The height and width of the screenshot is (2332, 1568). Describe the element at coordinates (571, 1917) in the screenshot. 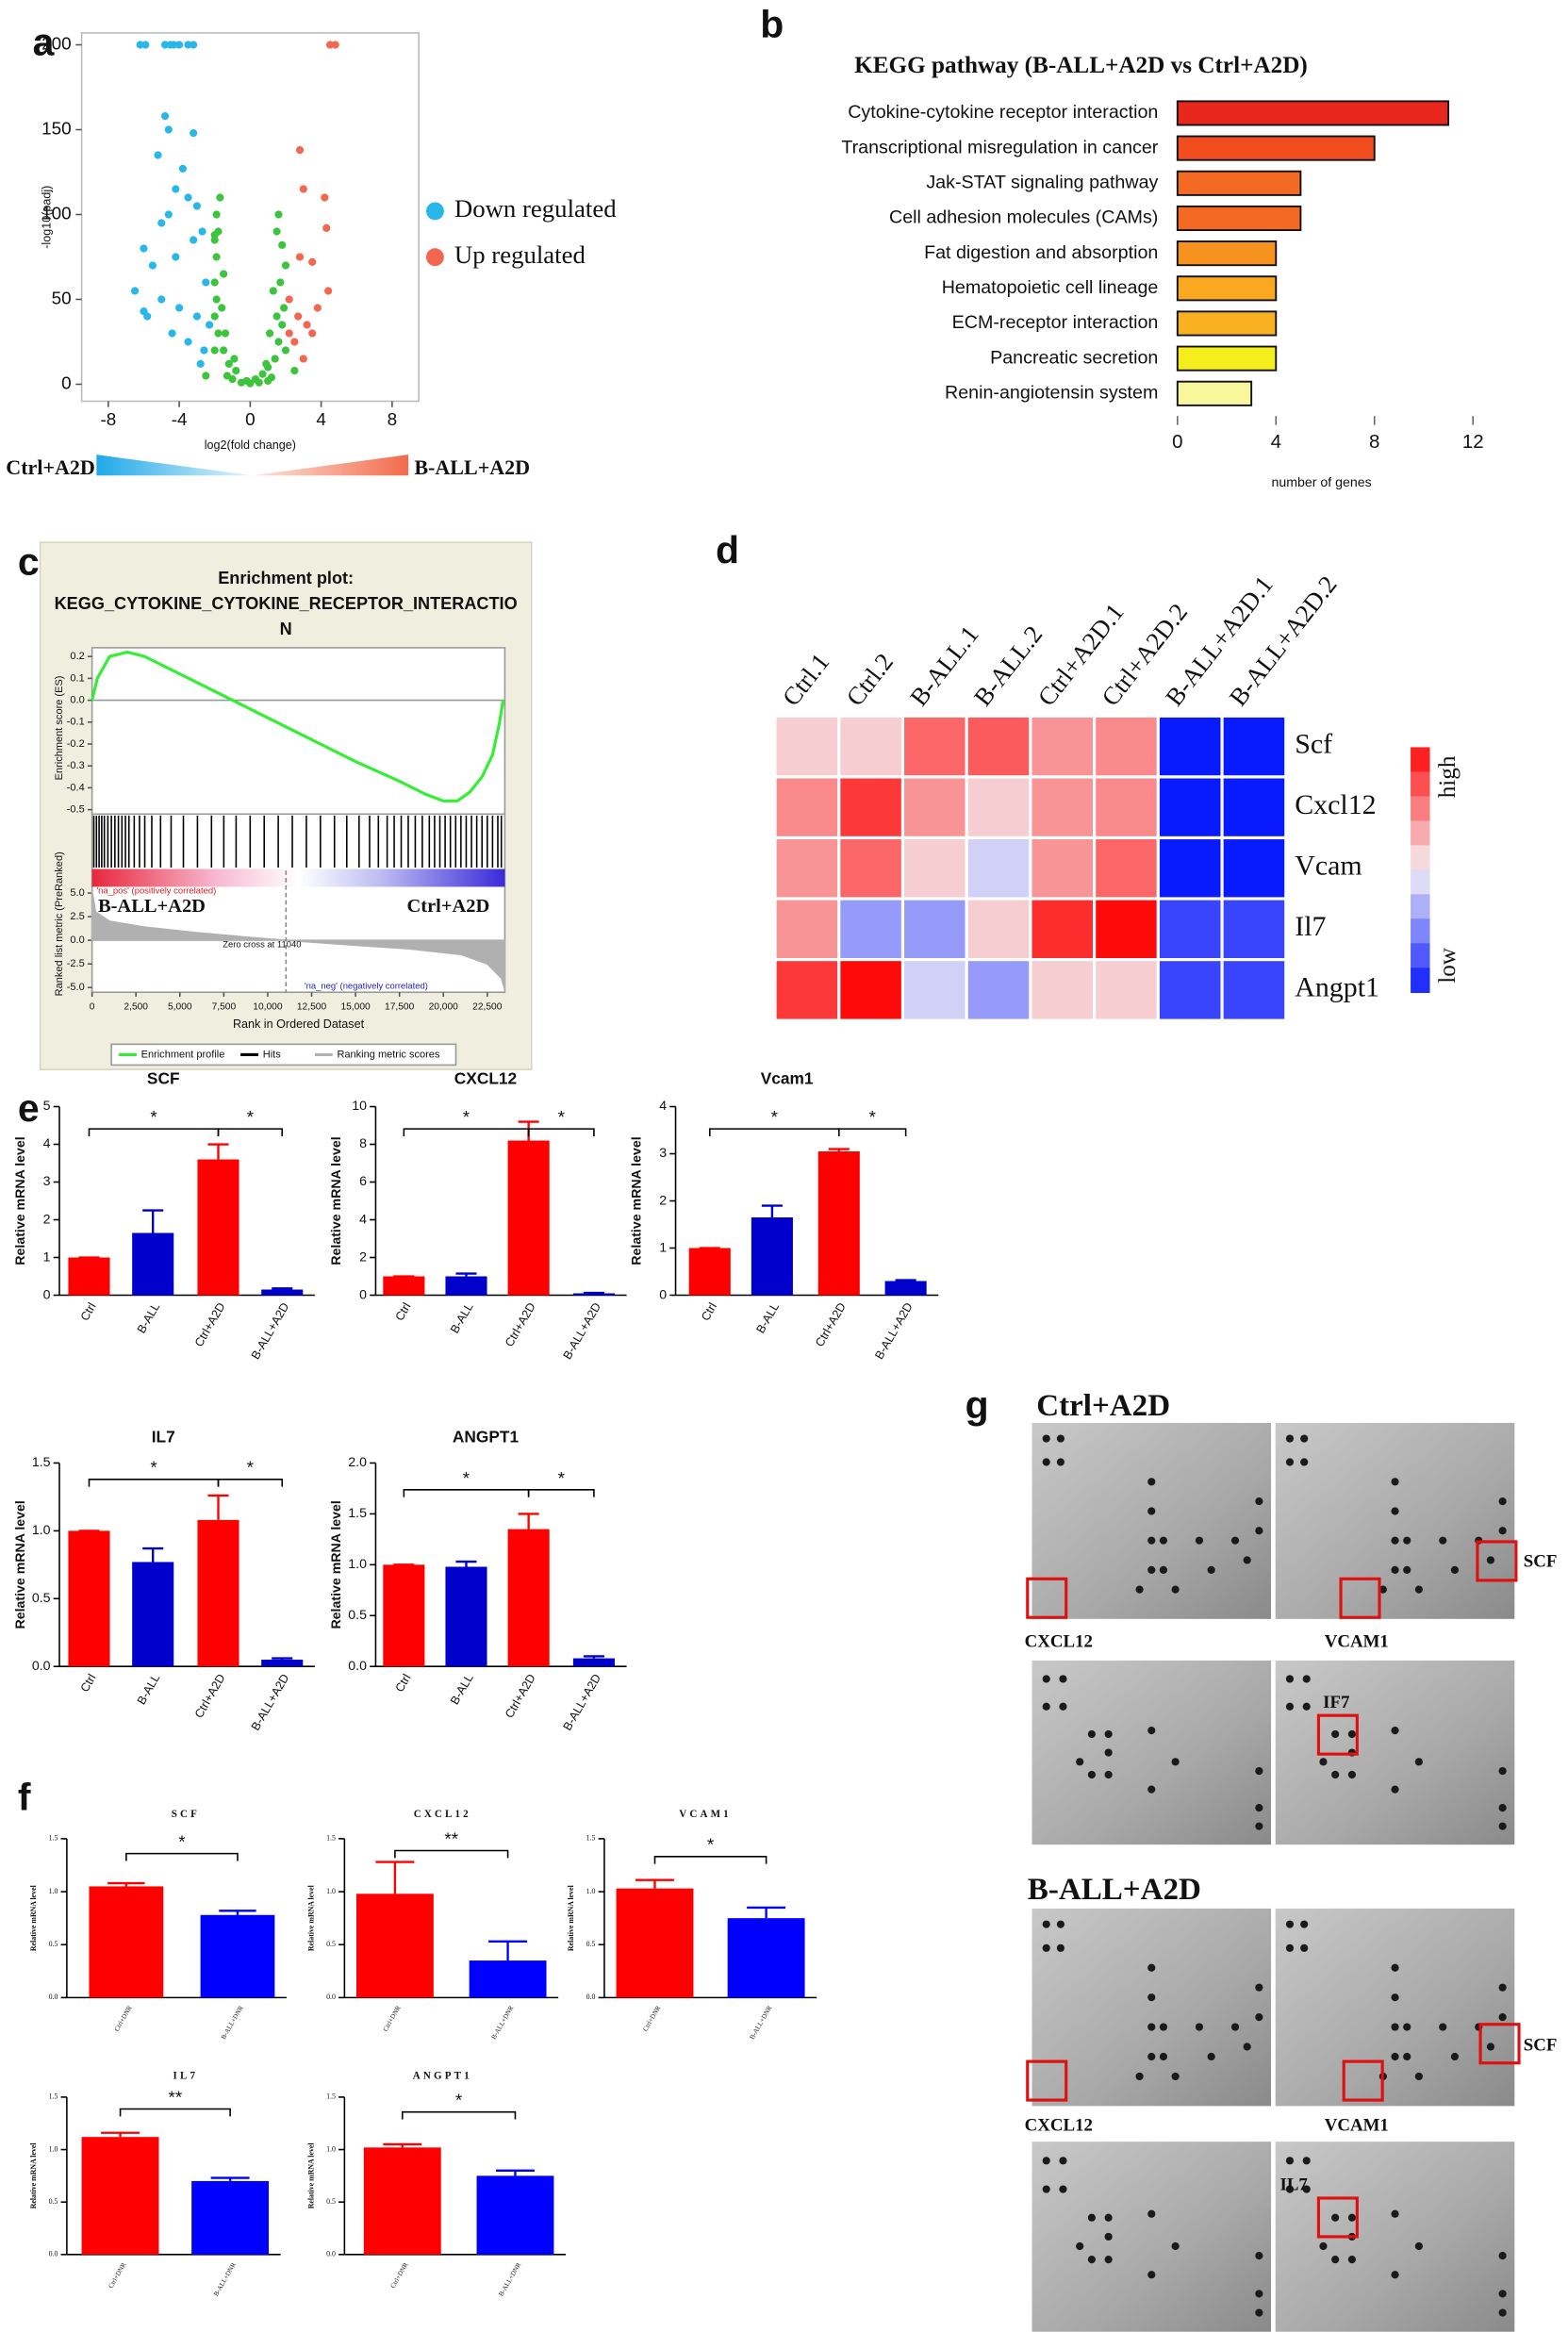

I see `y-axis-label: Relative mRNA level` at that location.